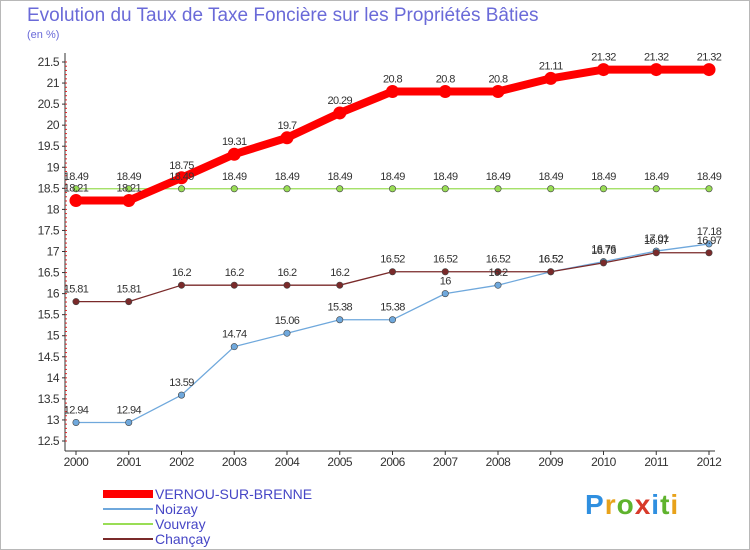  I want to click on y-tick-label: 19, so click(53, 167).